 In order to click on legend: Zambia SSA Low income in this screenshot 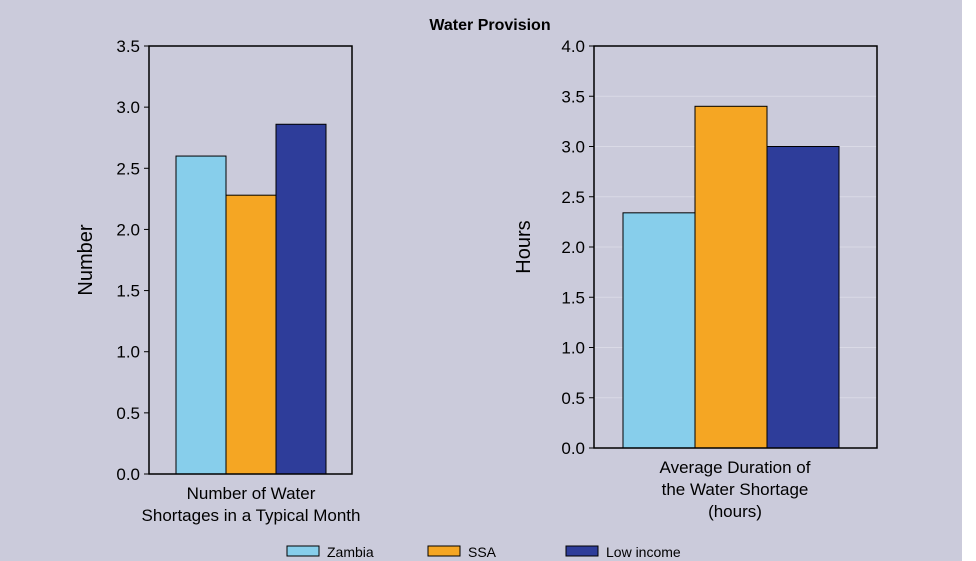, I will do `click(483, 552)`.